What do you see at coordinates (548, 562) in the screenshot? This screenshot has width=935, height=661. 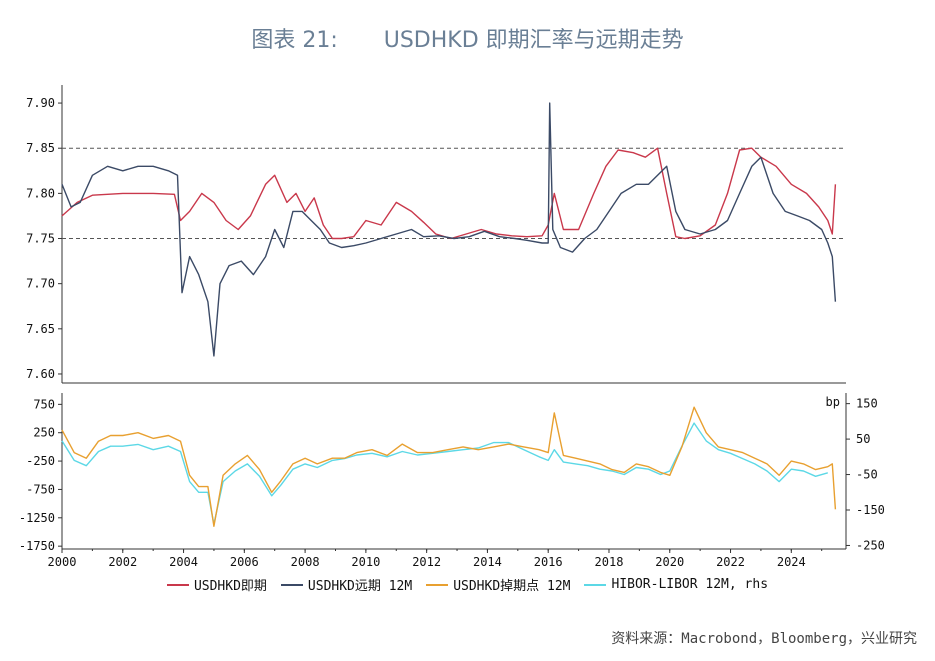 I see `x-tick-label: 2016` at bounding box center [548, 562].